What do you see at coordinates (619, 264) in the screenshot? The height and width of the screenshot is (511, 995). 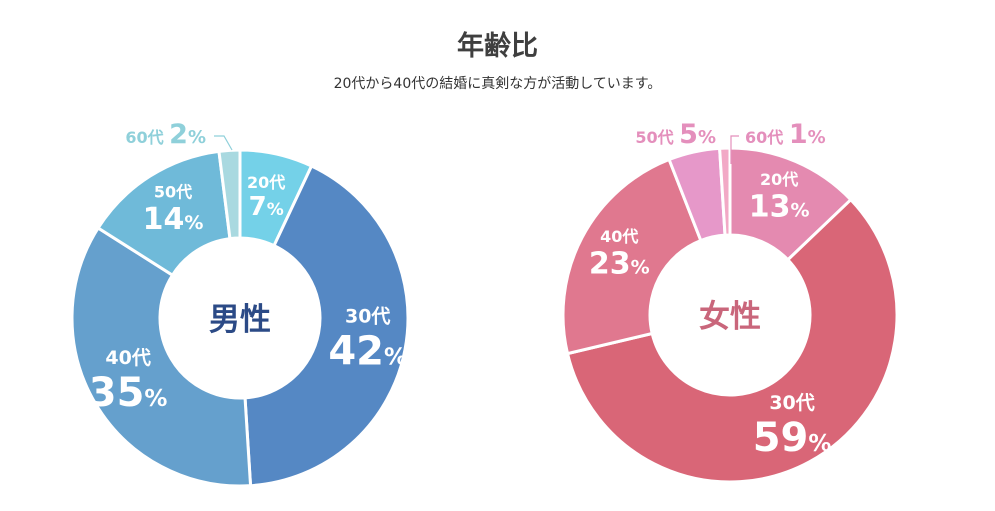 I see `slice-label-value-female-2: 23%` at bounding box center [619, 264].